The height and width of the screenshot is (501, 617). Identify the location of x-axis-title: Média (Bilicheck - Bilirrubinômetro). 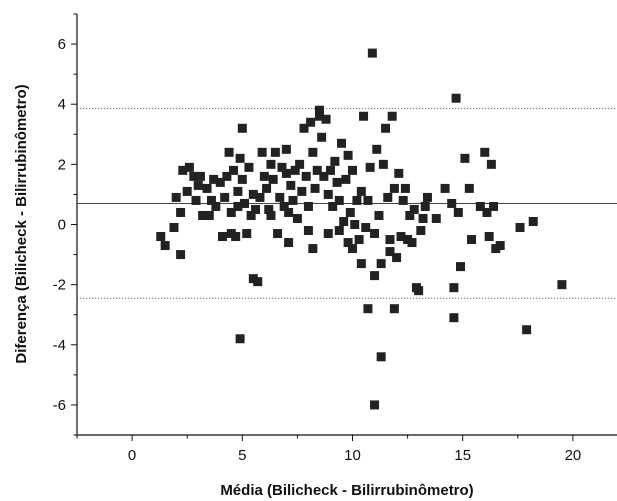
(346, 490).